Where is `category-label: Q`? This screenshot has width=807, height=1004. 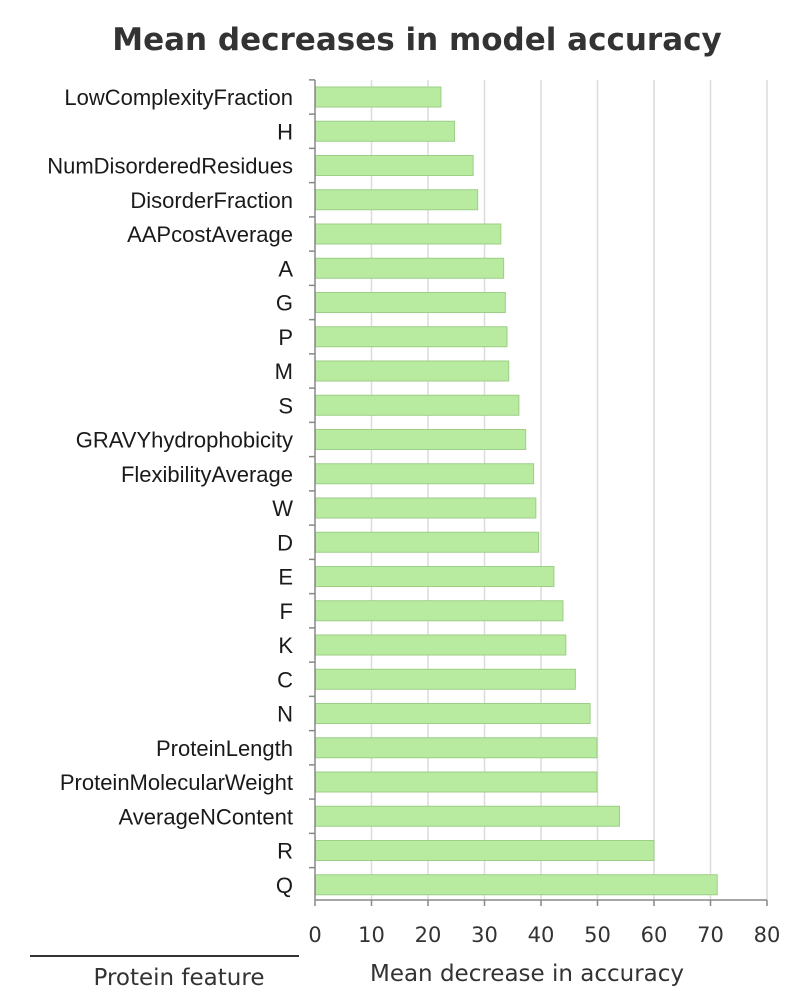 category-label: Q is located at coordinates (284, 885).